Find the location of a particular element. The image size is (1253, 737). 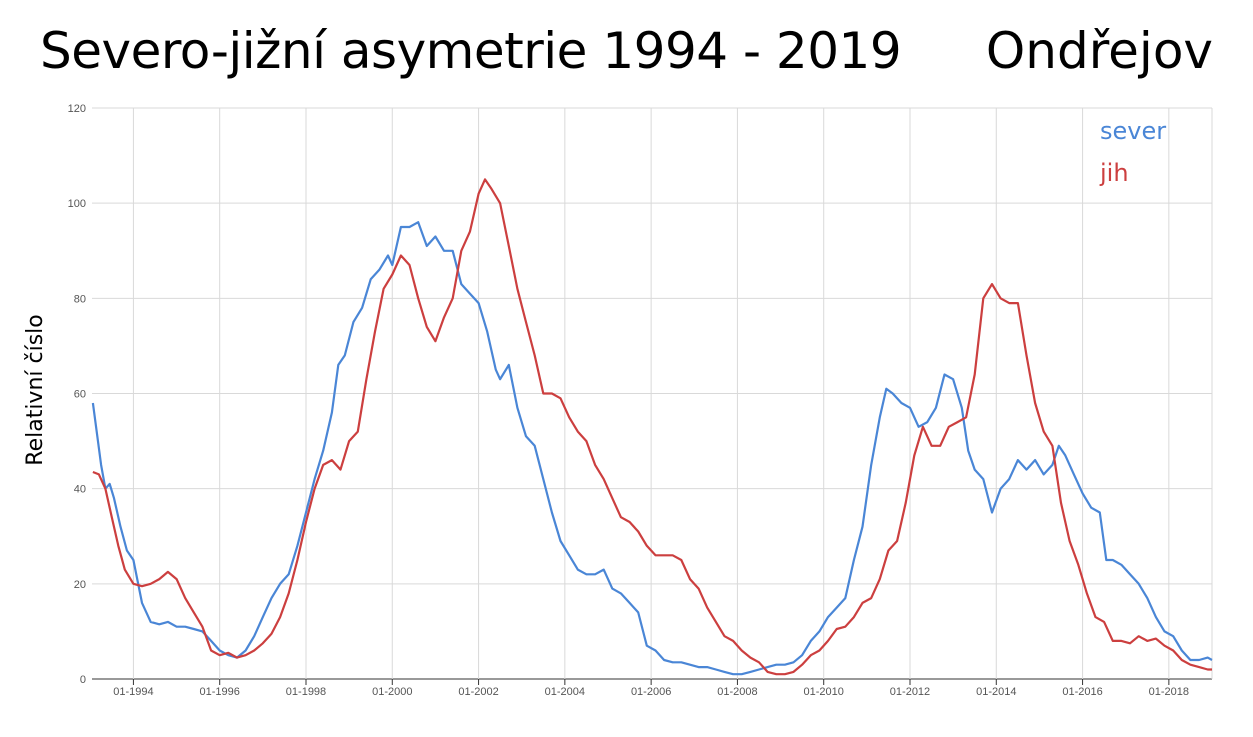

x-tick-label: 01-2000 is located at coordinates (392, 692).